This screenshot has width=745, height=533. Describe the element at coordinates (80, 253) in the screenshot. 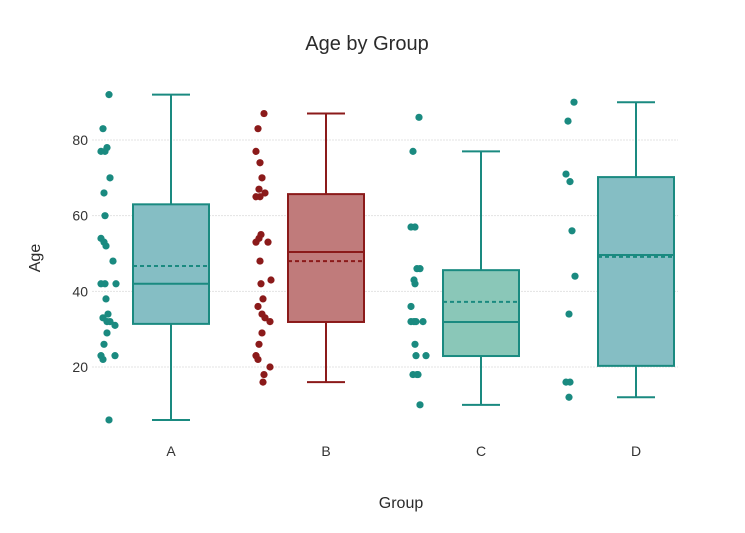

I see `y-axis-ticks: 20 40 60 80` at that location.